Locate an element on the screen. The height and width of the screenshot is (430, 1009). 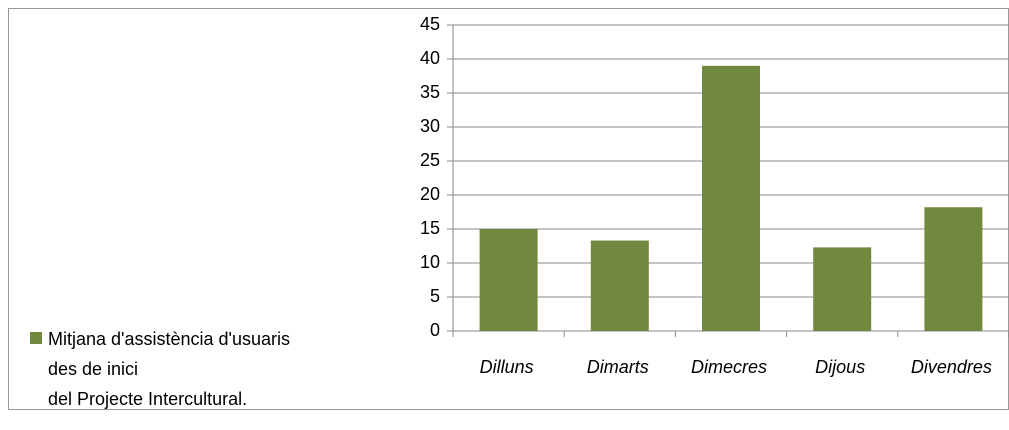
y-tick-label: 45 is located at coordinates (430, 24).